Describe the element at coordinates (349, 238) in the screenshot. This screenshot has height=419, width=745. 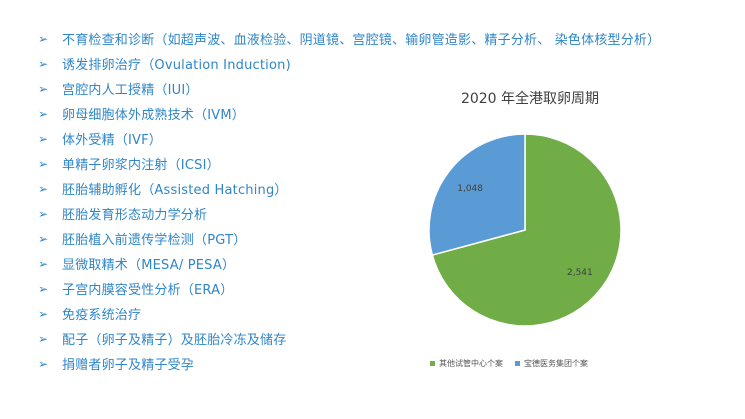
I see `service-item: ➢ 胚胎植入前遗传学检测（PGT）` at that location.